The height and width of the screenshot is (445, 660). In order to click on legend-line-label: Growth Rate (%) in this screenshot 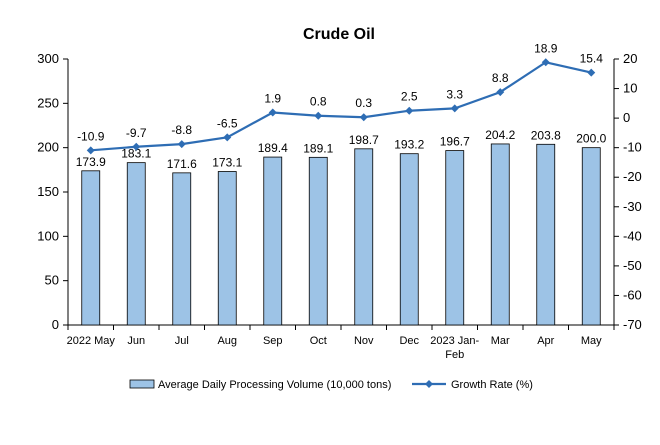, I will do `click(492, 385)`.